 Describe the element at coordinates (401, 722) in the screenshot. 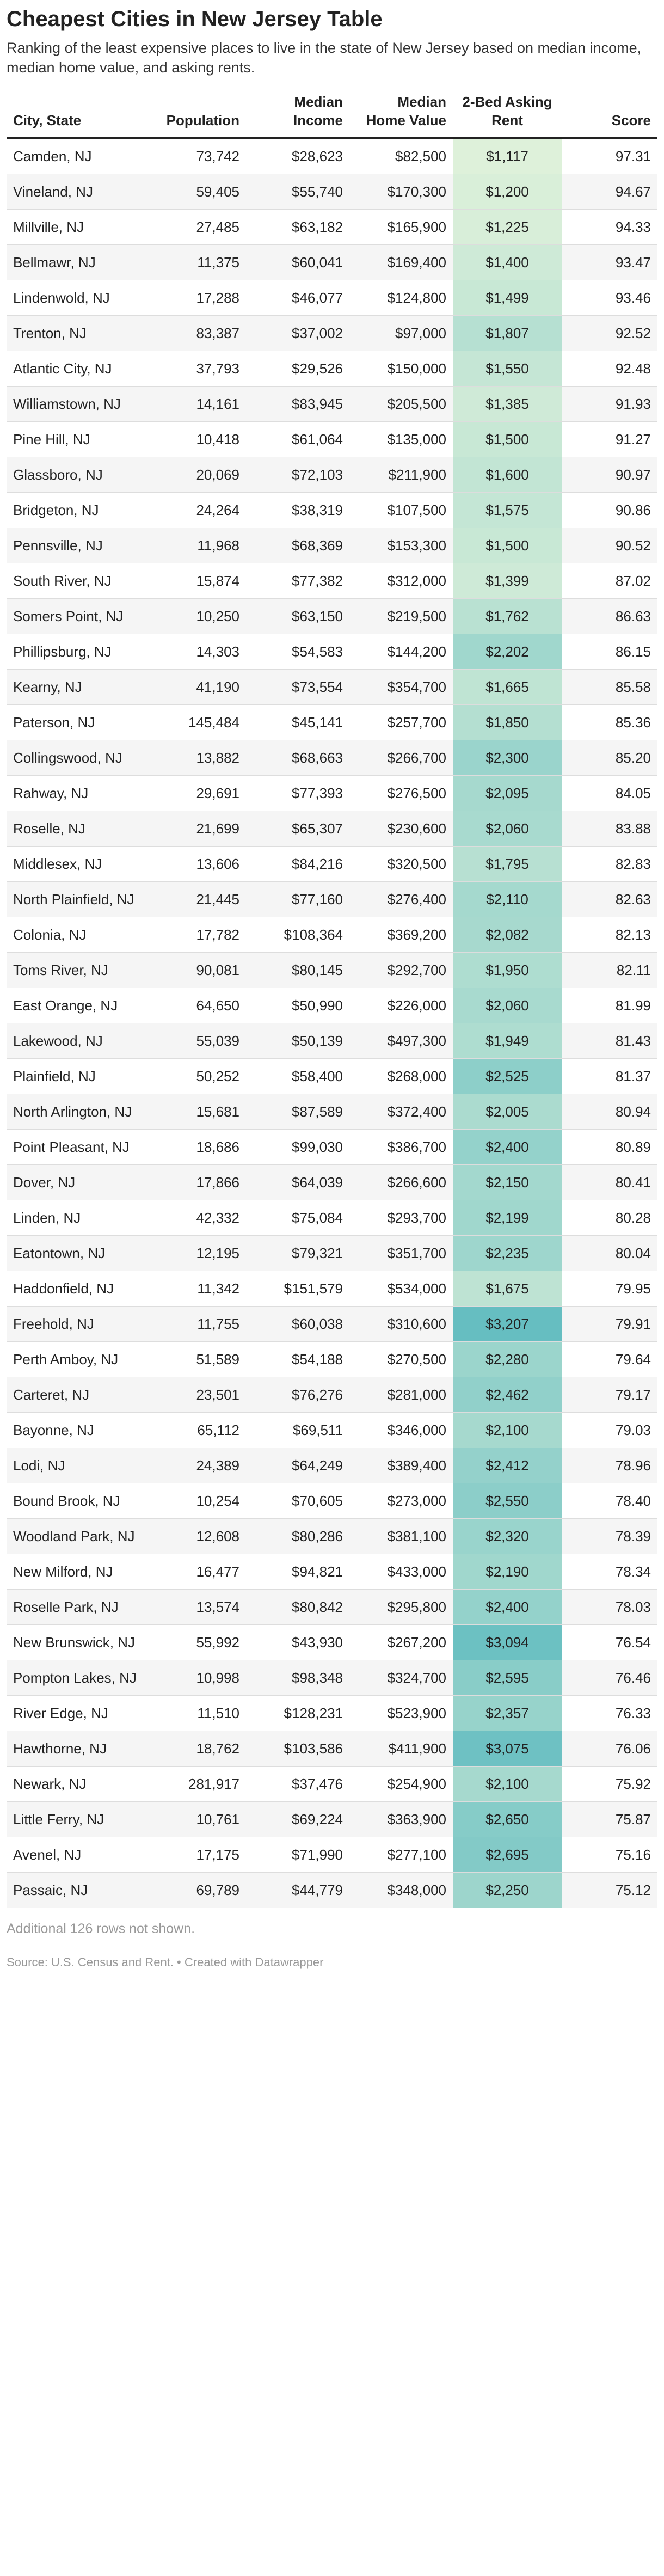

I see `table-cell: $257,700` at that location.